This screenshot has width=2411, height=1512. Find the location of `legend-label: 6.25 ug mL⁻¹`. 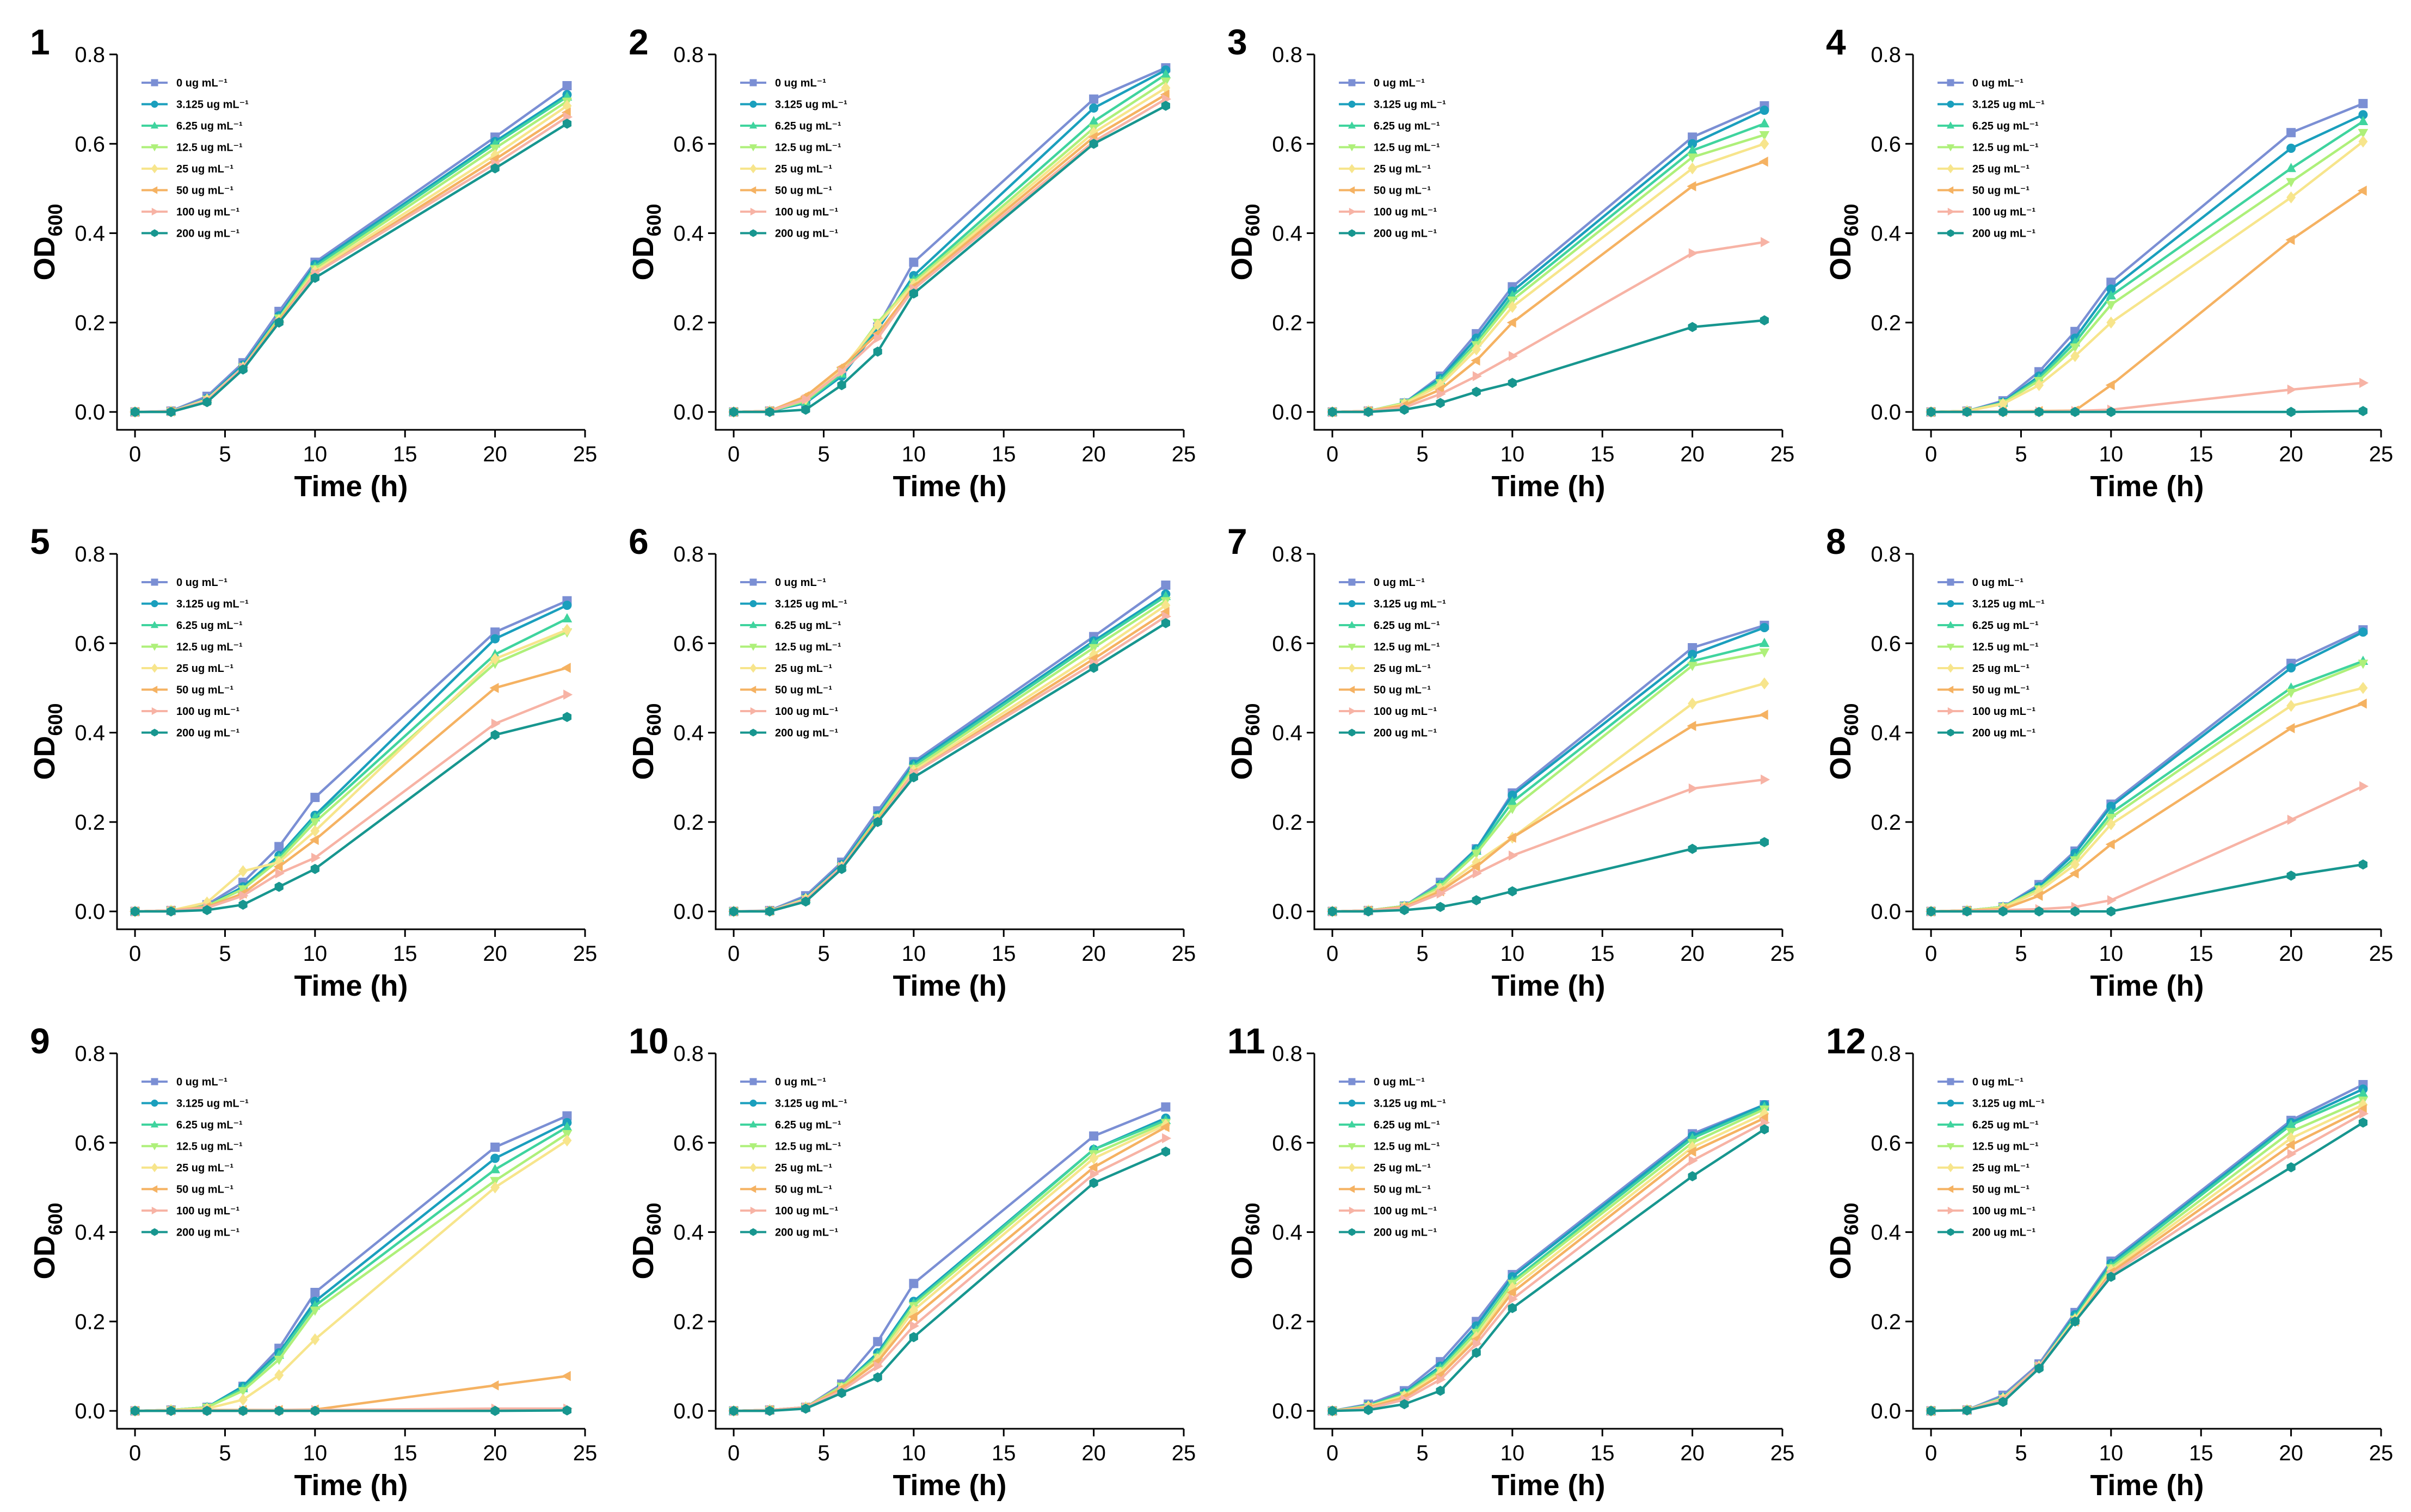

legend-label: 6.25 ug mL⁻¹ is located at coordinates (1407, 626).